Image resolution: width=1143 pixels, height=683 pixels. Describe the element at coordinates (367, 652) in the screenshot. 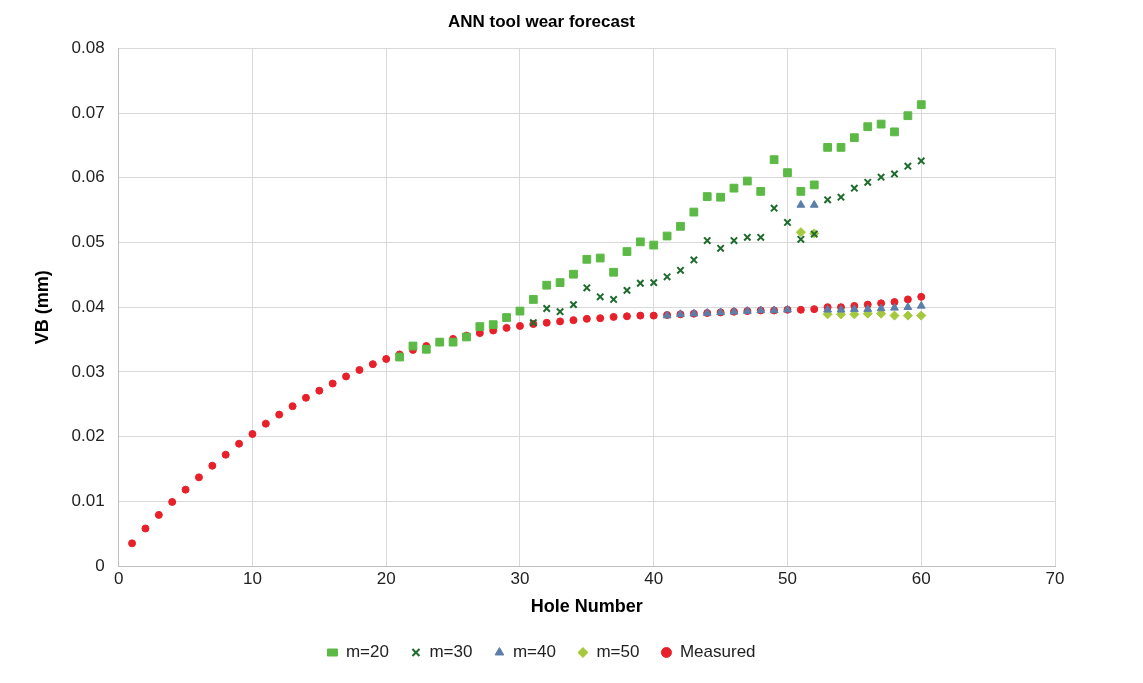

I see `legend-label: m=20` at that location.